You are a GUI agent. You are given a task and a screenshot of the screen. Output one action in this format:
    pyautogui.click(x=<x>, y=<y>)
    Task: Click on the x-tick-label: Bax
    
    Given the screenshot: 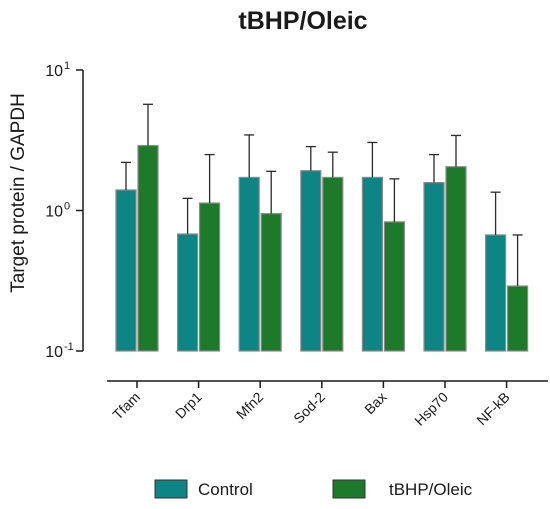 What is the action you would take?
    pyautogui.click(x=375, y=403)
    